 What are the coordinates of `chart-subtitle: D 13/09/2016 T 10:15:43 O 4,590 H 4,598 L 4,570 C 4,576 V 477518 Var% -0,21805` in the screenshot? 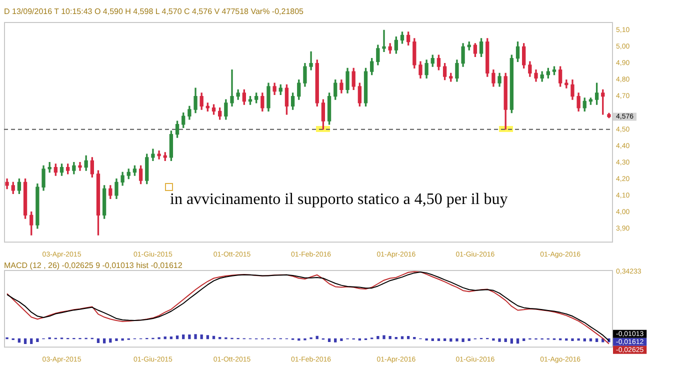 It's located at (154, 11).